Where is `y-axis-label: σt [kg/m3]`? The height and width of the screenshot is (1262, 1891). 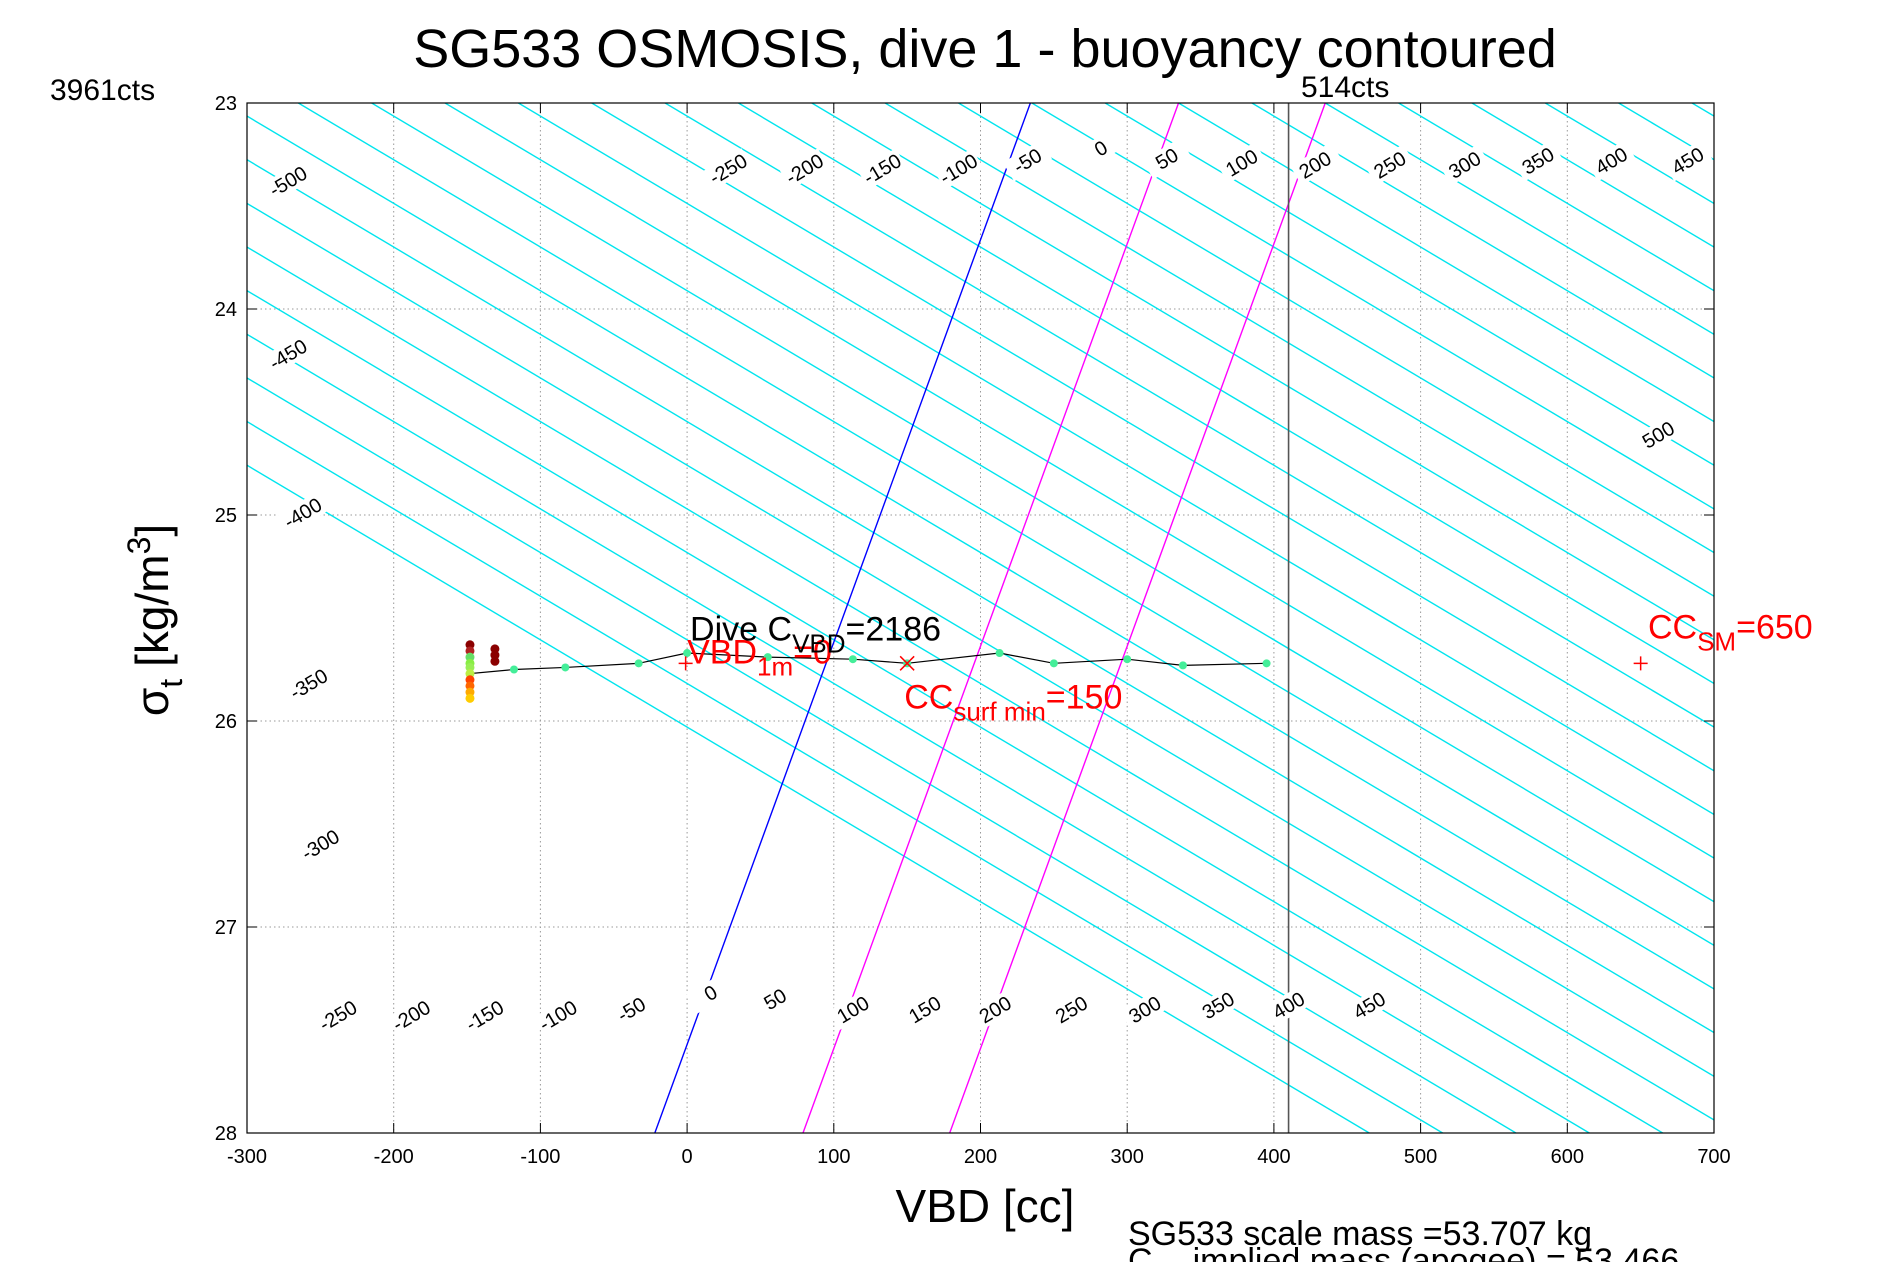 y-axis-label: σt [kg/m3] is located at coordinates (155, 620).